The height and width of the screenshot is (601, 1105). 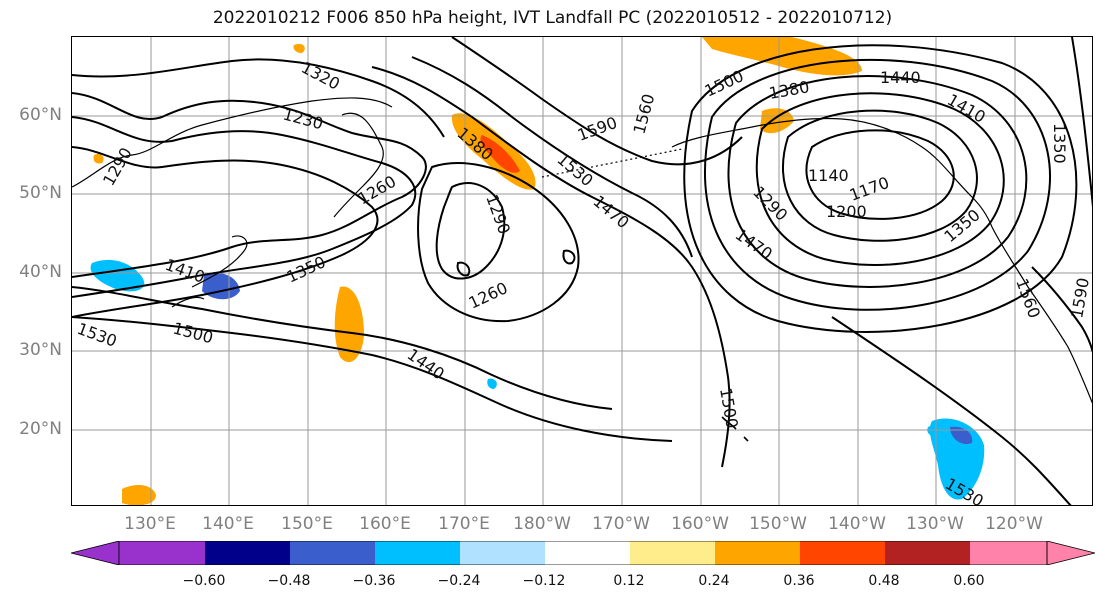 What do you see at coordinates (935, 524) in the screenshot?
I see `lon-label-130w: 130°W` at bounding box center [935, 524].